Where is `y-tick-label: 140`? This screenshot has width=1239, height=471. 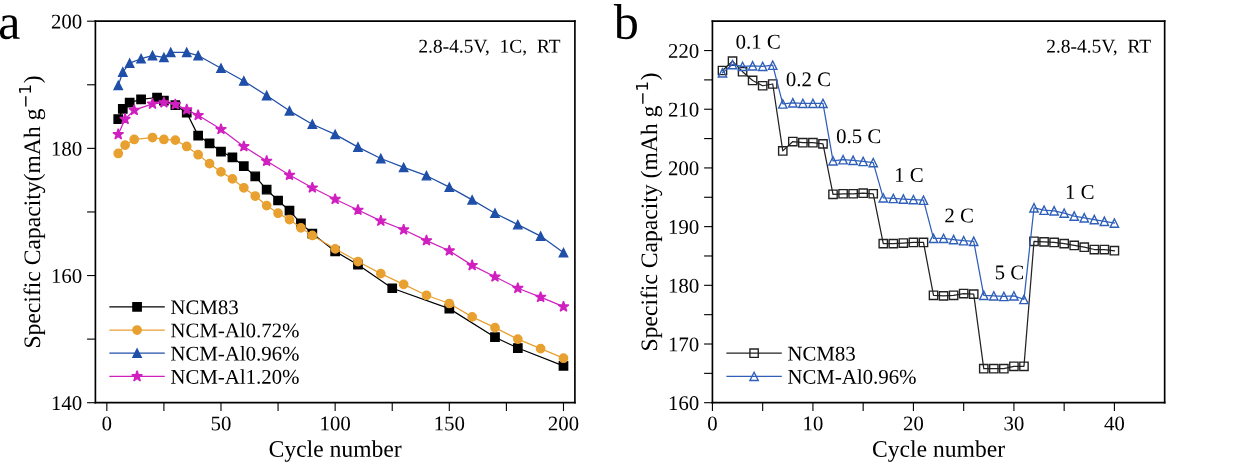 y-tick-label: 140 is located at coordinates (67, 403).